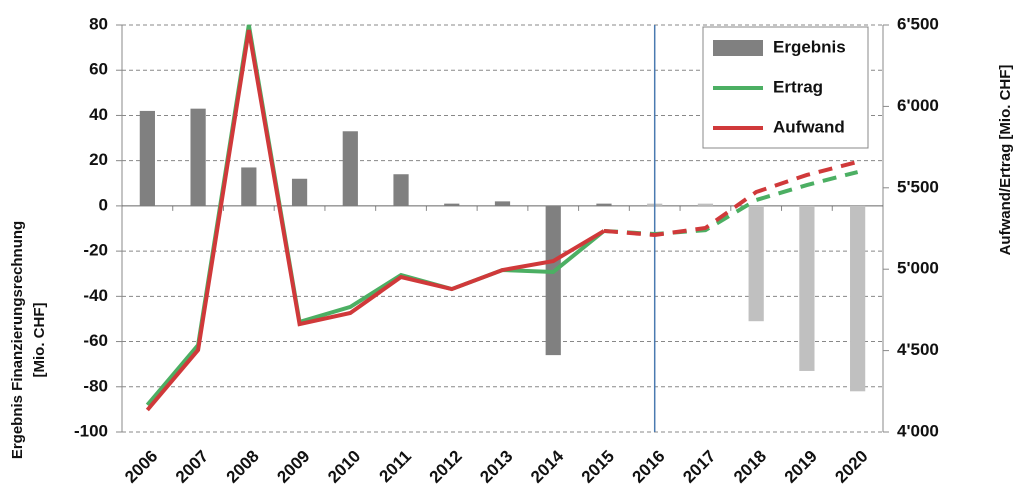 Image resolution: width=1019 pixels, height=496 pixels. I want to click on y-tick-label: 40, so click(98, 114).